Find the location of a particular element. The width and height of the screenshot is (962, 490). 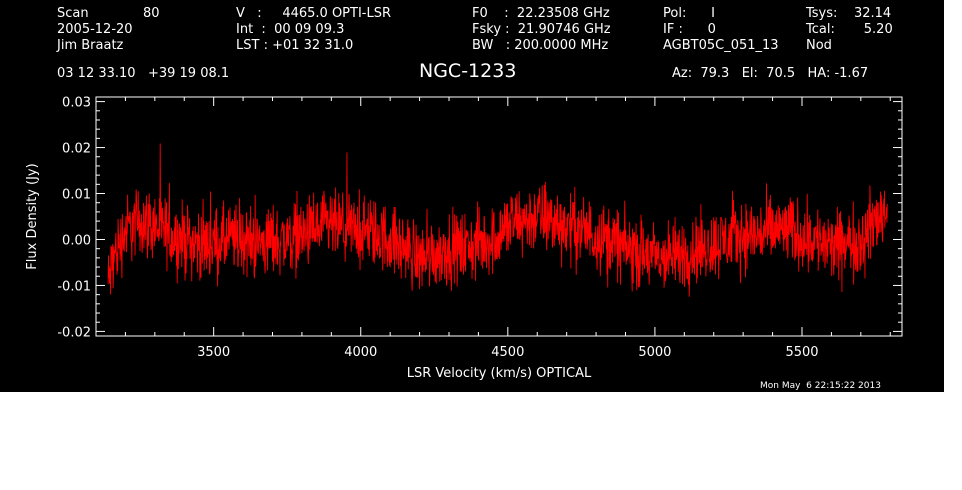

y-tick-label: -0.01 is located at coordinates (74, 286).